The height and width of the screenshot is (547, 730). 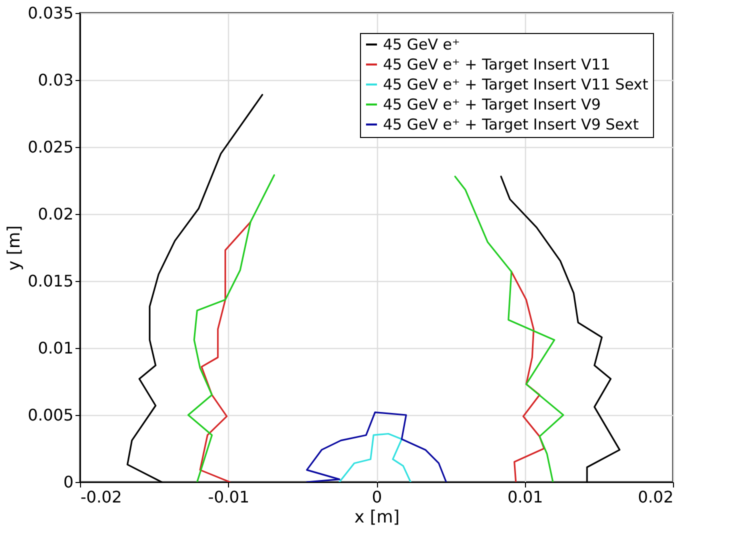 I want to click on x-tick-label: -0.02, so click(x=101, y=497).